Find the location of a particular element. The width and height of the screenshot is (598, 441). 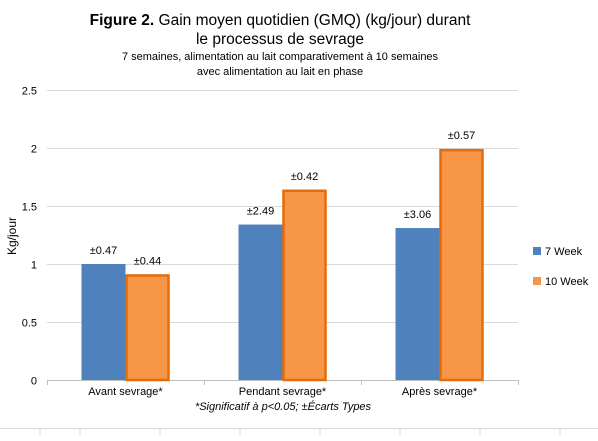

x-tick-label: Pendant sevrage* is located at coordinates (283, 392).